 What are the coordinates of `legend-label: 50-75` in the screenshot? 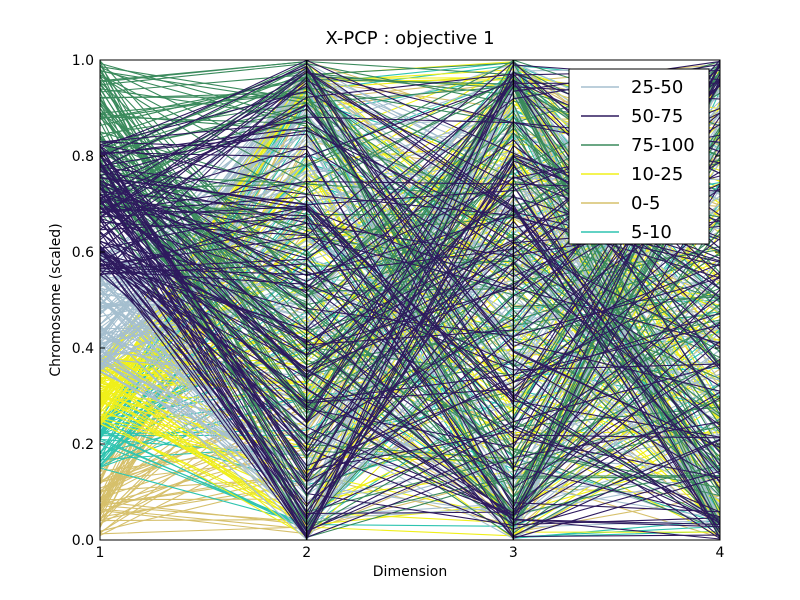 It's located at (657, 116).